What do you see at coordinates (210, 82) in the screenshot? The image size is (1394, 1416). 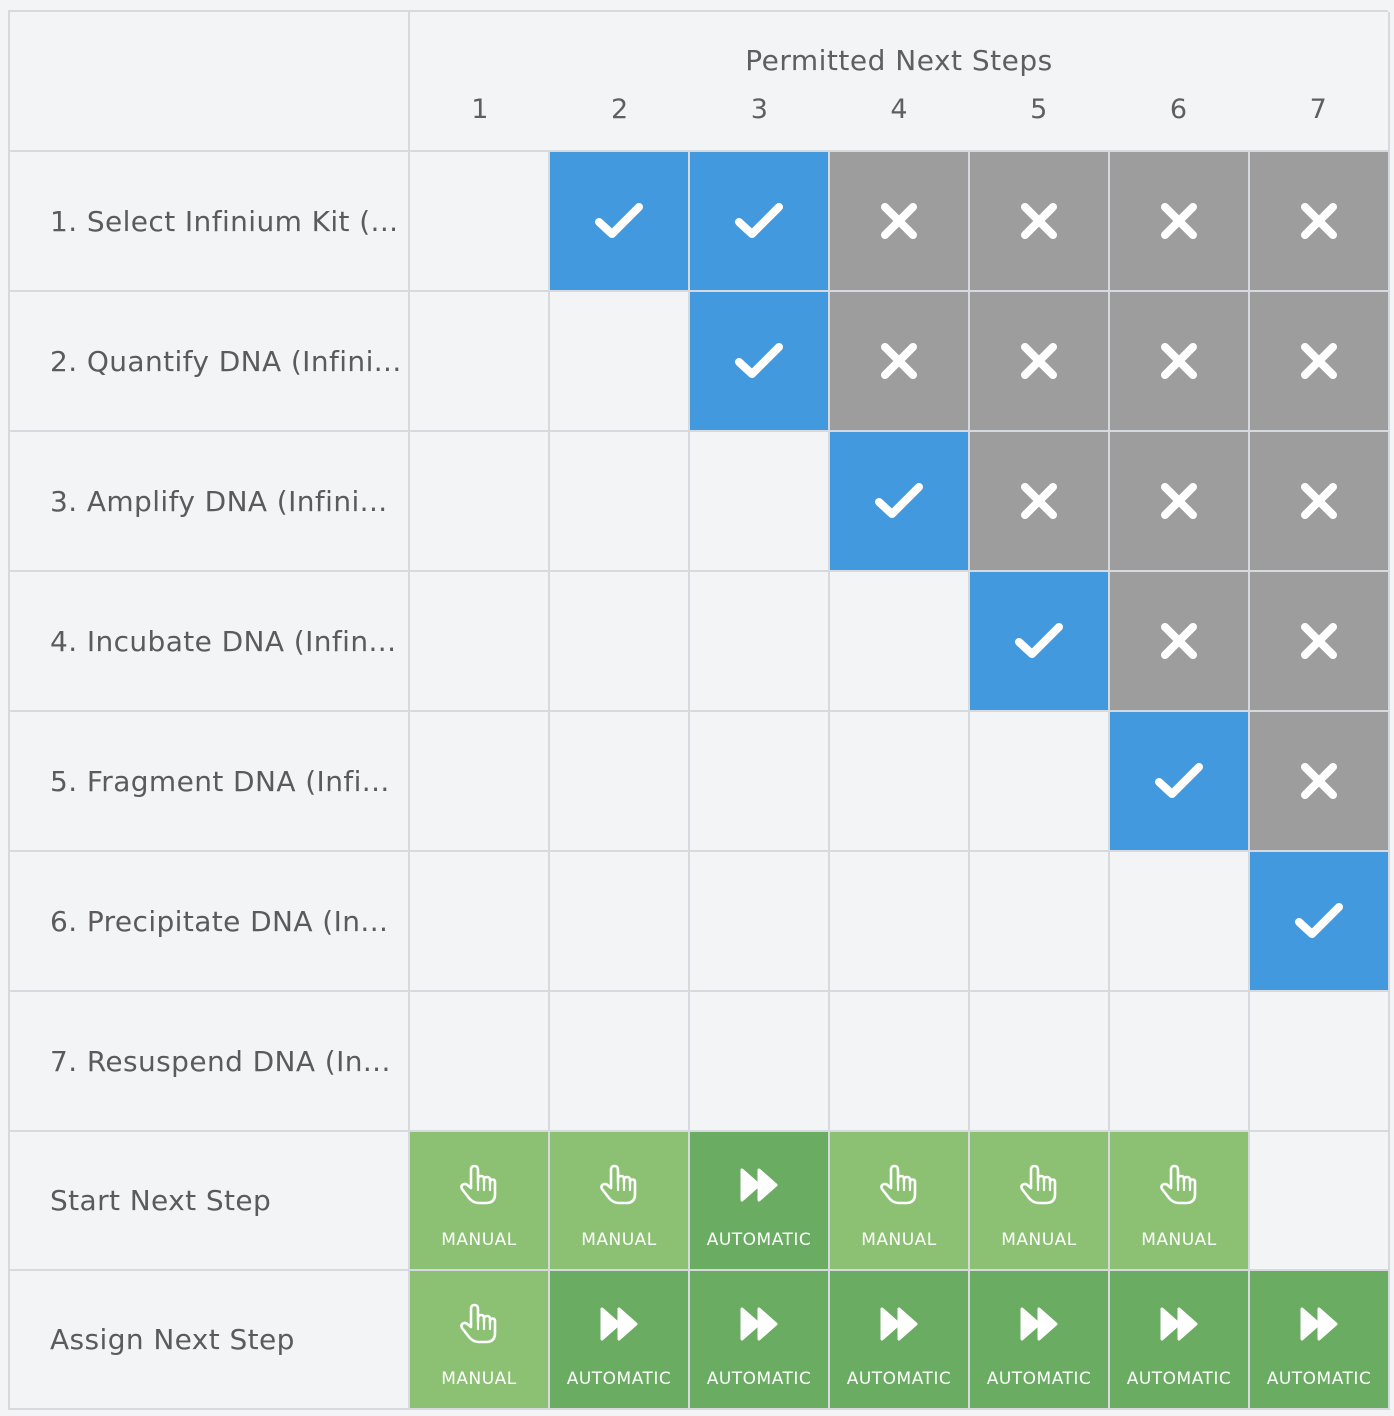 I see `corner-cell` at bounding box center [210, 82].